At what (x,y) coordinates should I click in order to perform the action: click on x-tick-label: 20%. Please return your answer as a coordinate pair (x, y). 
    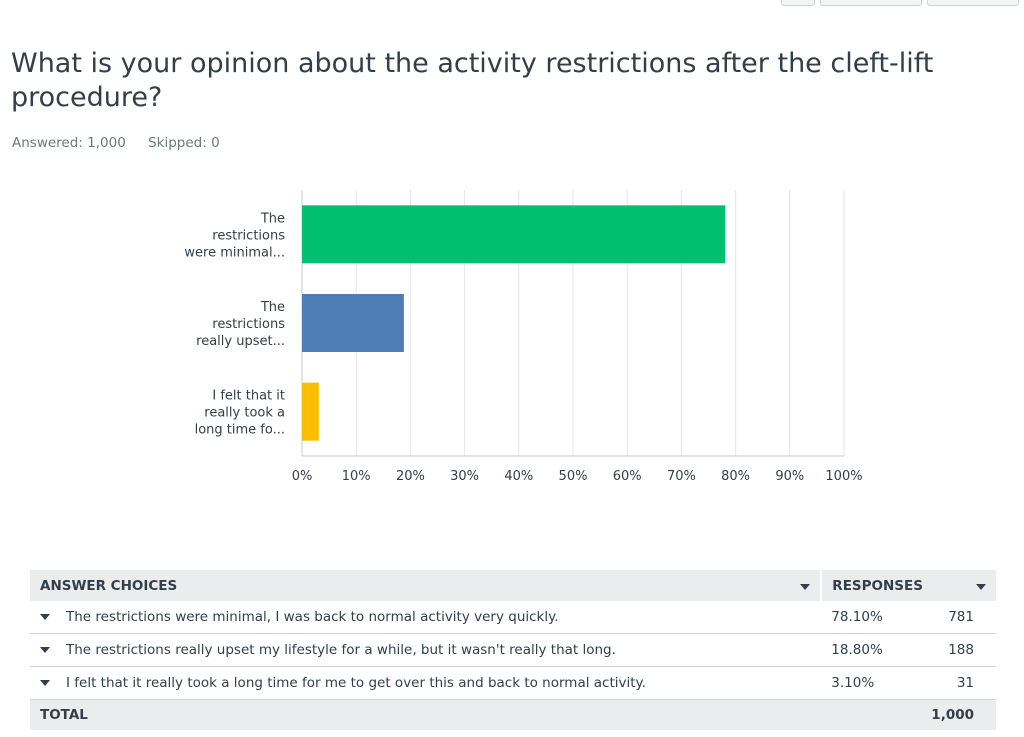
    Looking at the image, I should click on (410, 476).